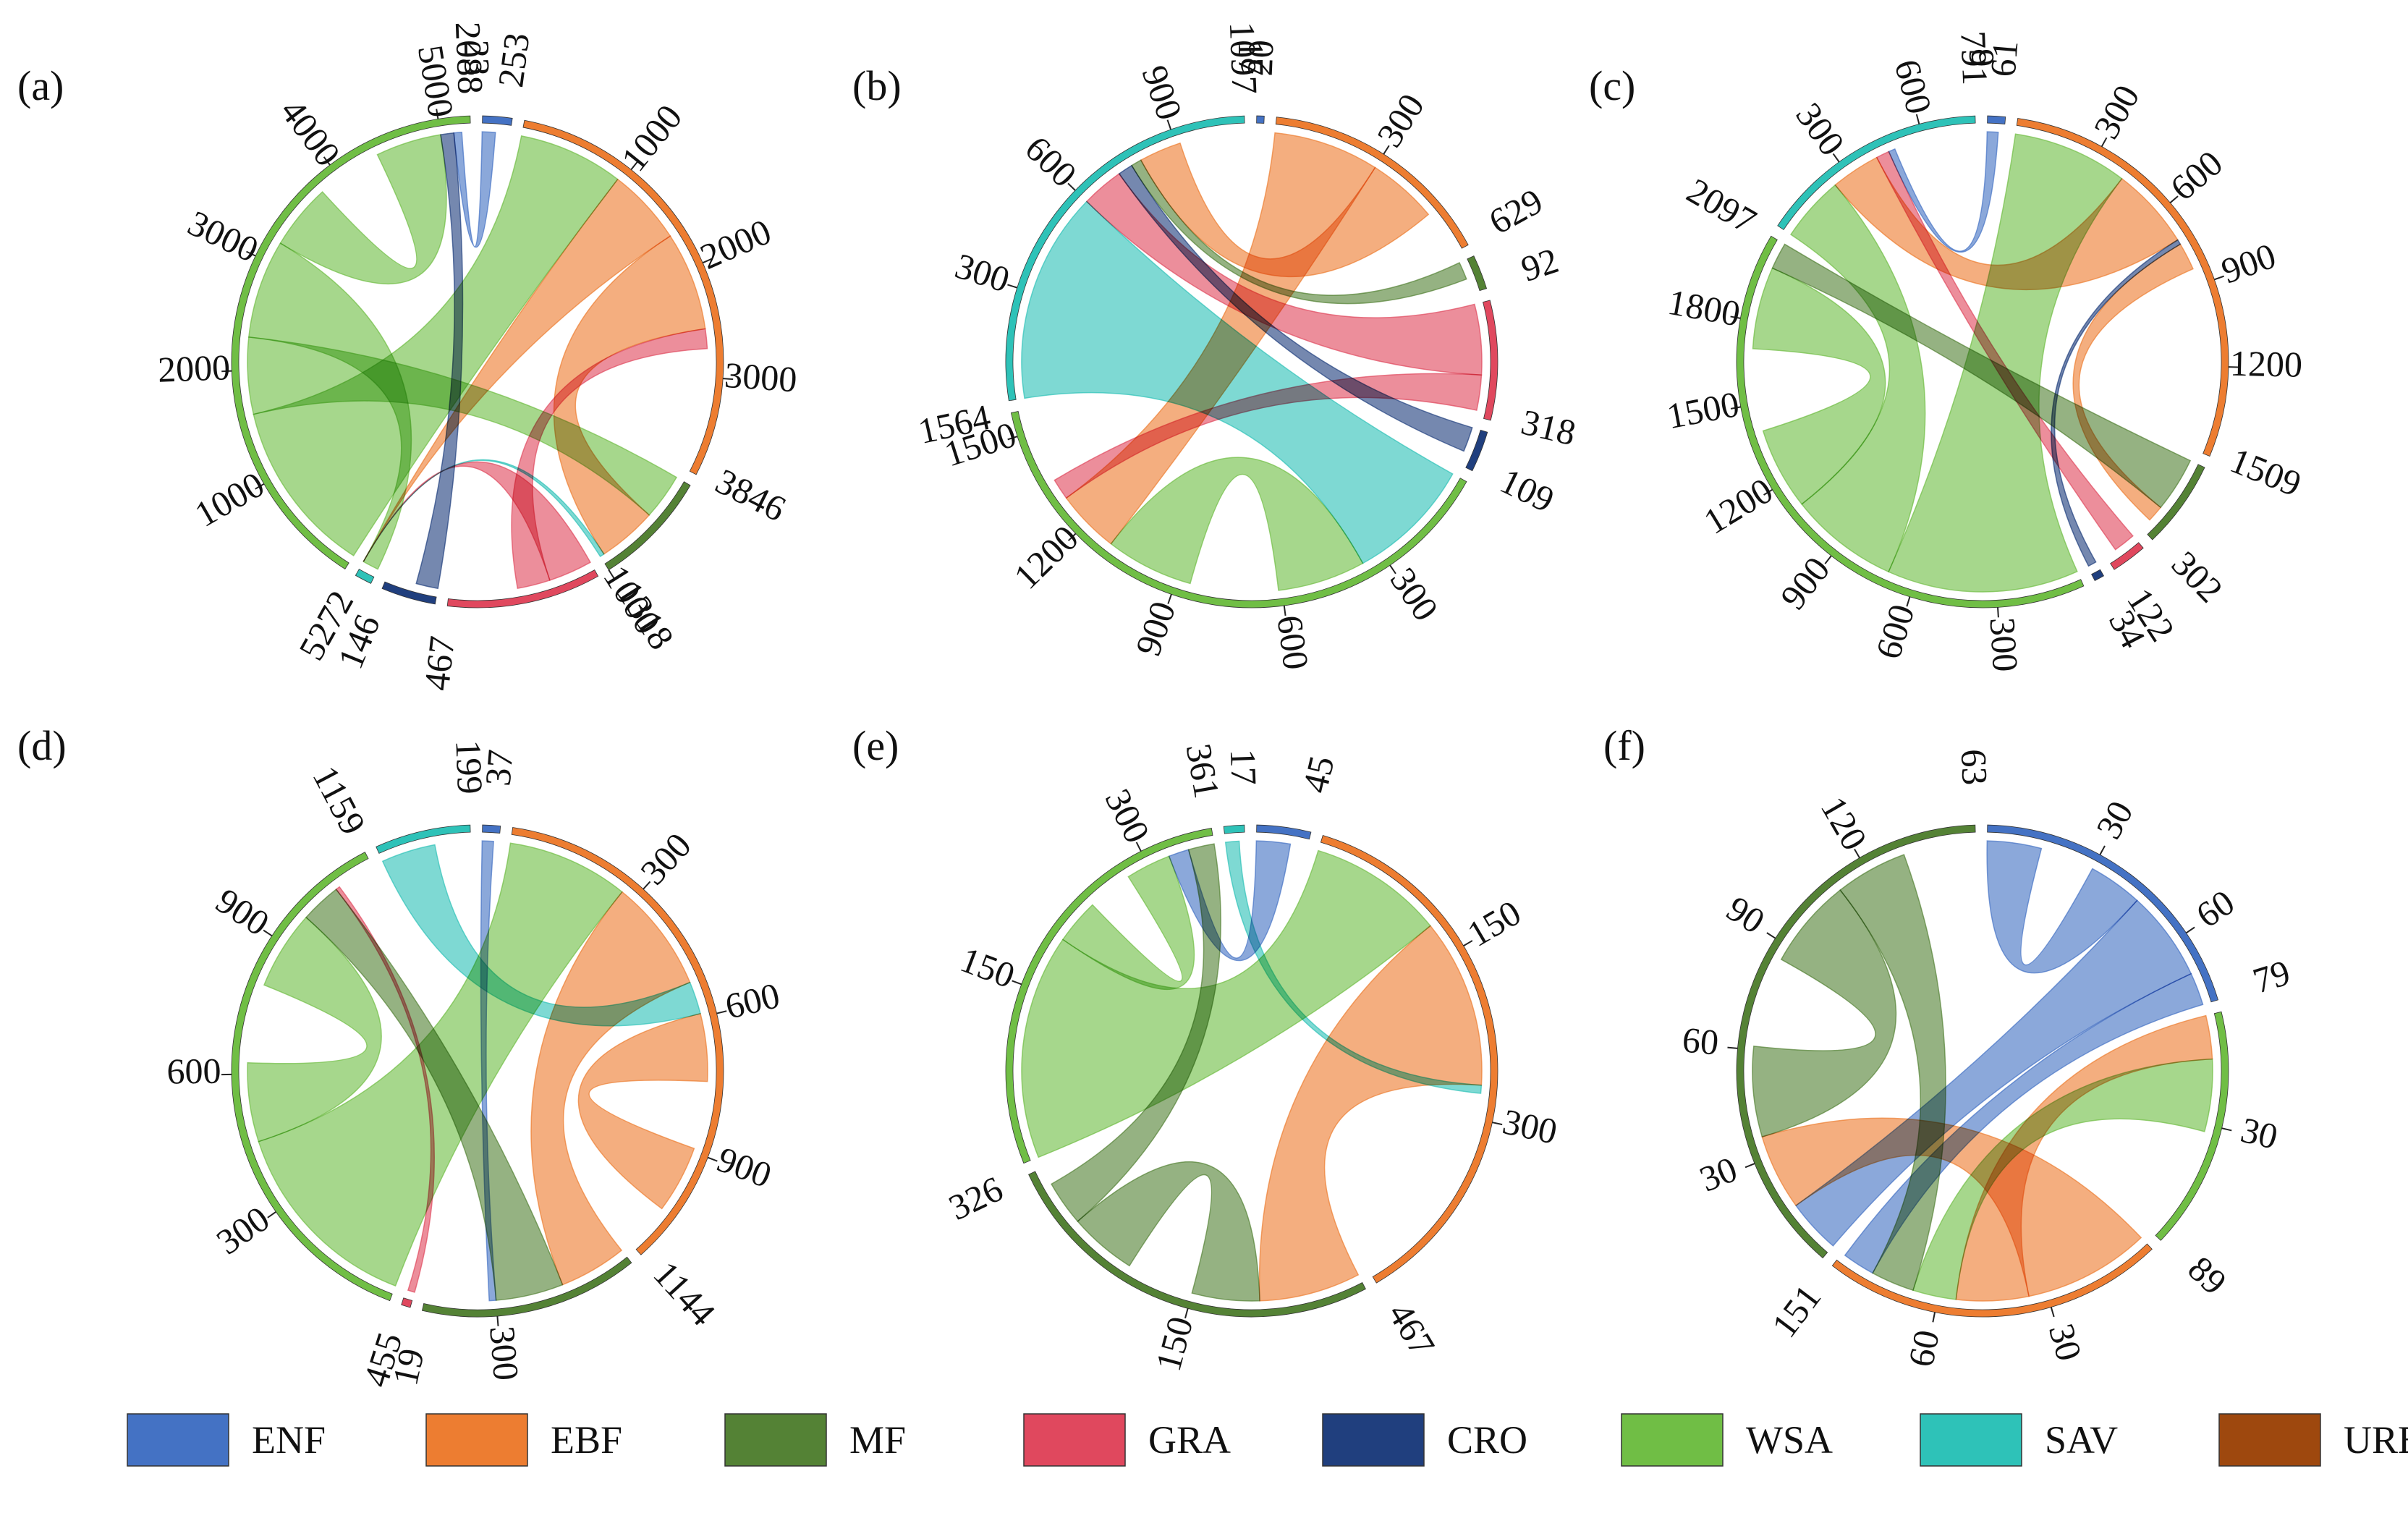  What do you see at coordinates (439, 663) in the screenshot?
I see `total-label: 467` at bounding box center [439, 663].